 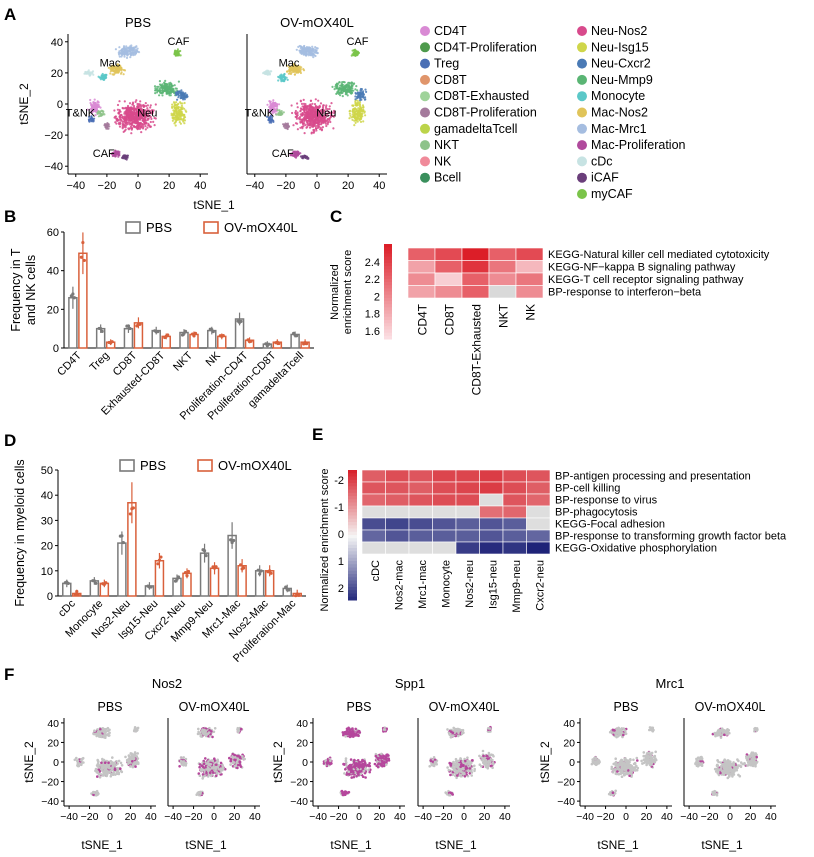 I want to click on legend-label: Treg, so click(x=446, y=64).